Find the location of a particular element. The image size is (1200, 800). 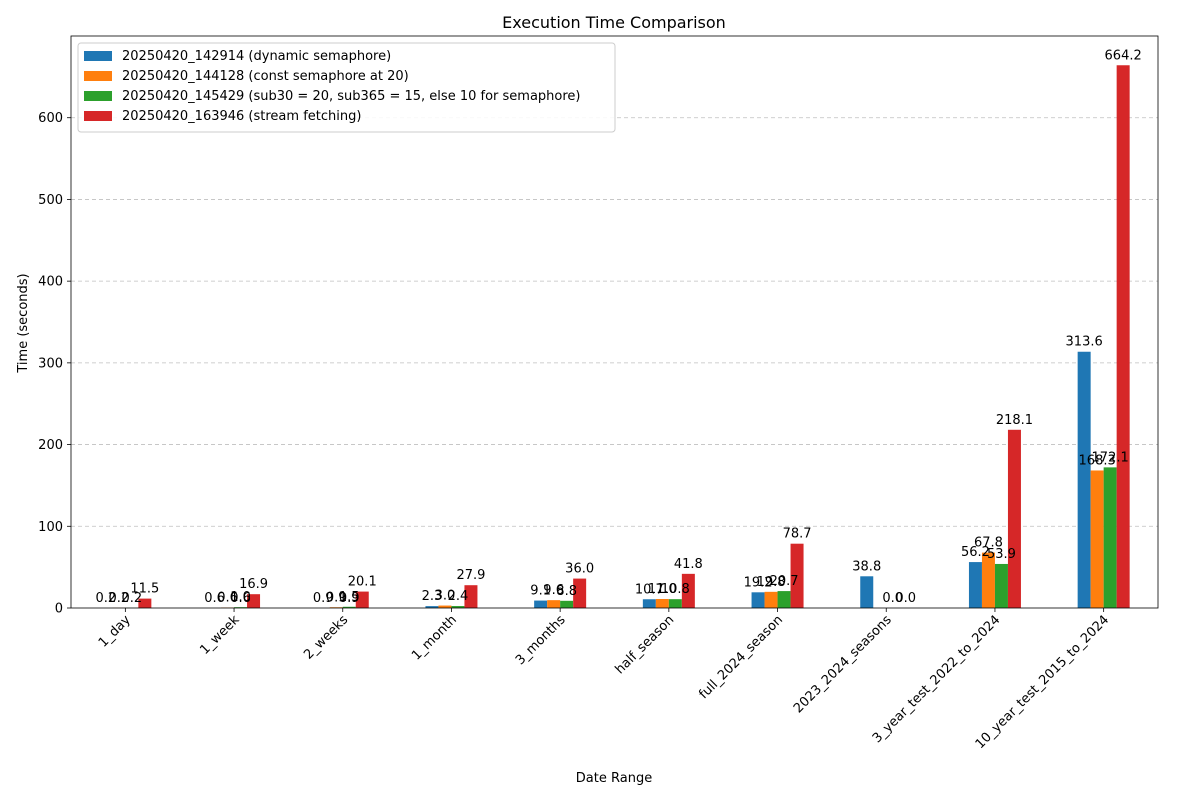

data-label: 2.3 is located at coordinates (432, 596).